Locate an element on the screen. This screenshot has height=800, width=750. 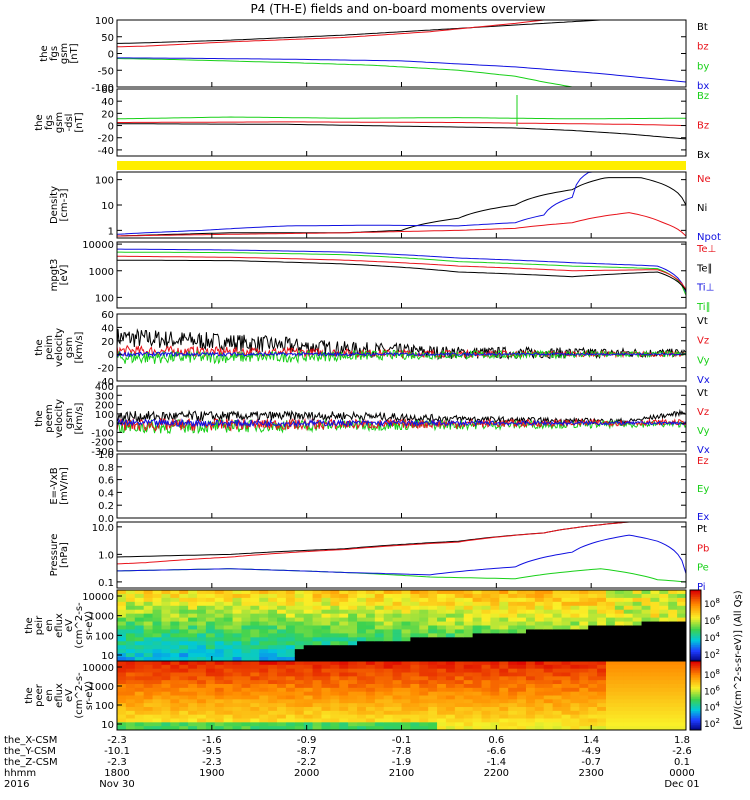
y-tick-label: 100 is located at coordinates (104, 415).